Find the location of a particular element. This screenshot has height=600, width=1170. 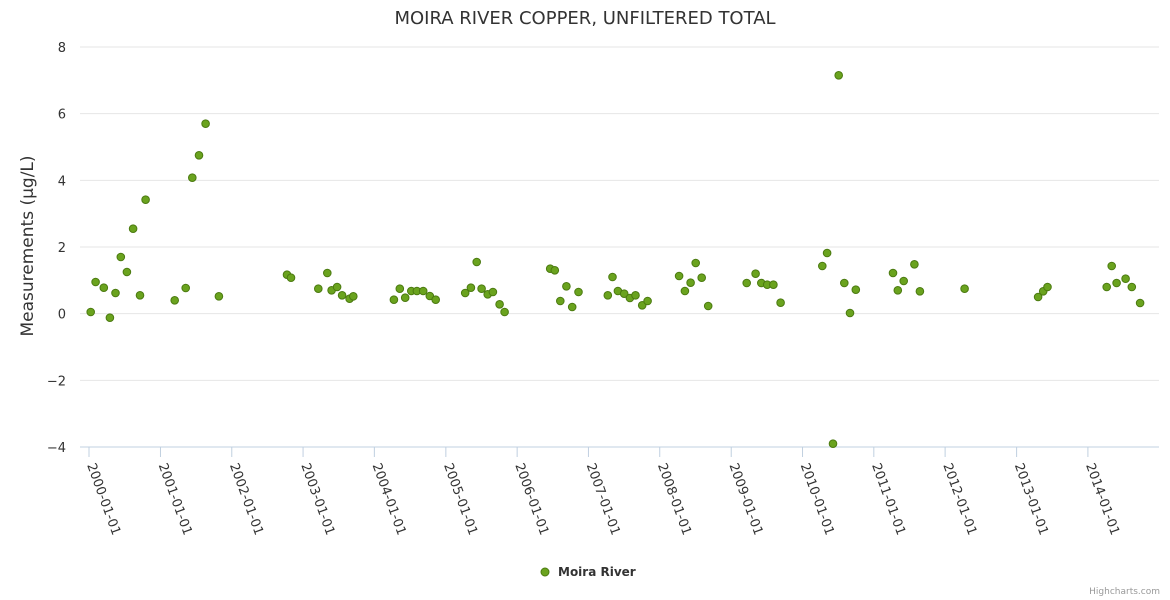

chart-title: MOIRA RIVER COPPER, UNFILTERED TOTAL is located at coordinates (584, 18).